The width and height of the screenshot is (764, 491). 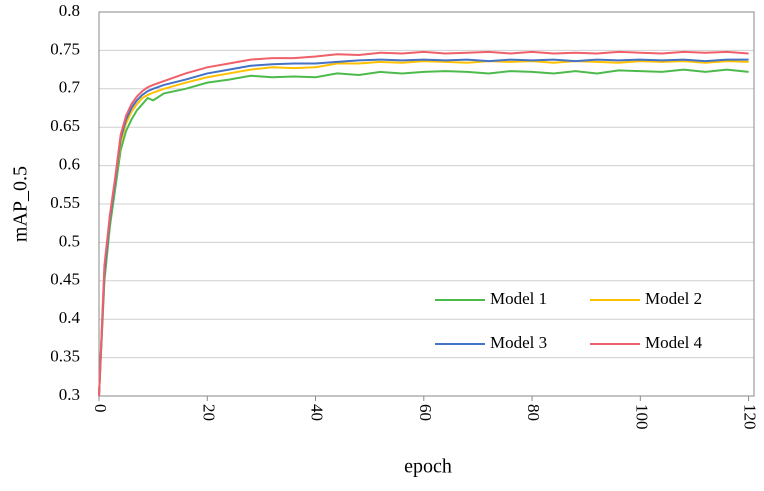 What do you see at coordinates (65, 125) in the screenshot?
I see `y-tick-label: 0.65` at bounding box center [65, 125].